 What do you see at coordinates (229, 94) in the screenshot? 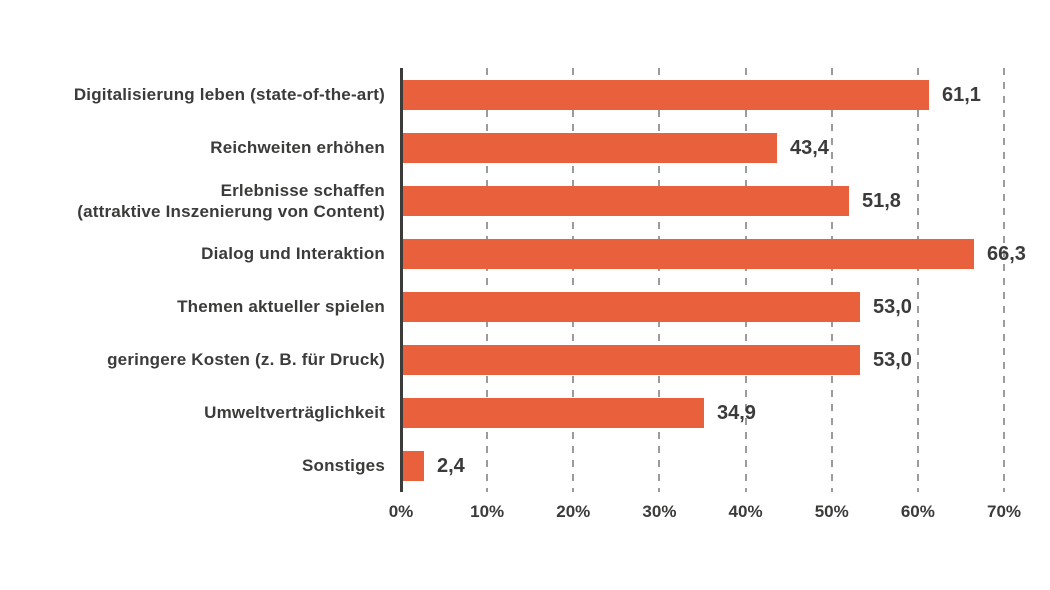
I see `category-label: Digitalisierung leben (state-of-the-art)` at bounding box center [229, 94].